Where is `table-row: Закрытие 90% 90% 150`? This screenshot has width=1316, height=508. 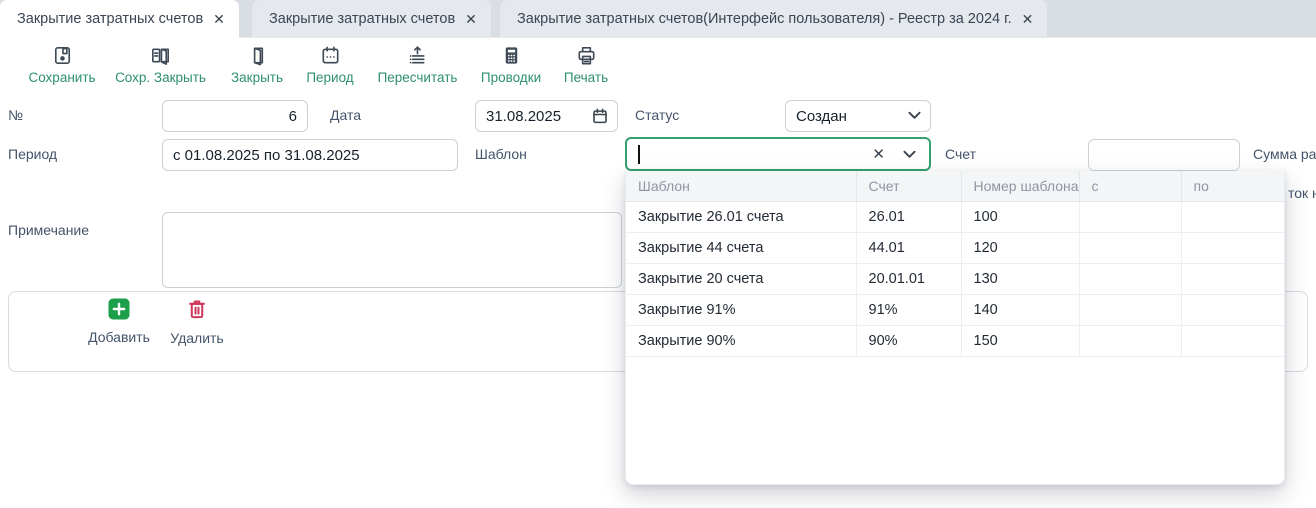 table-row: Закрытие 90% 90% 150 is located at coordinates (955, 341).